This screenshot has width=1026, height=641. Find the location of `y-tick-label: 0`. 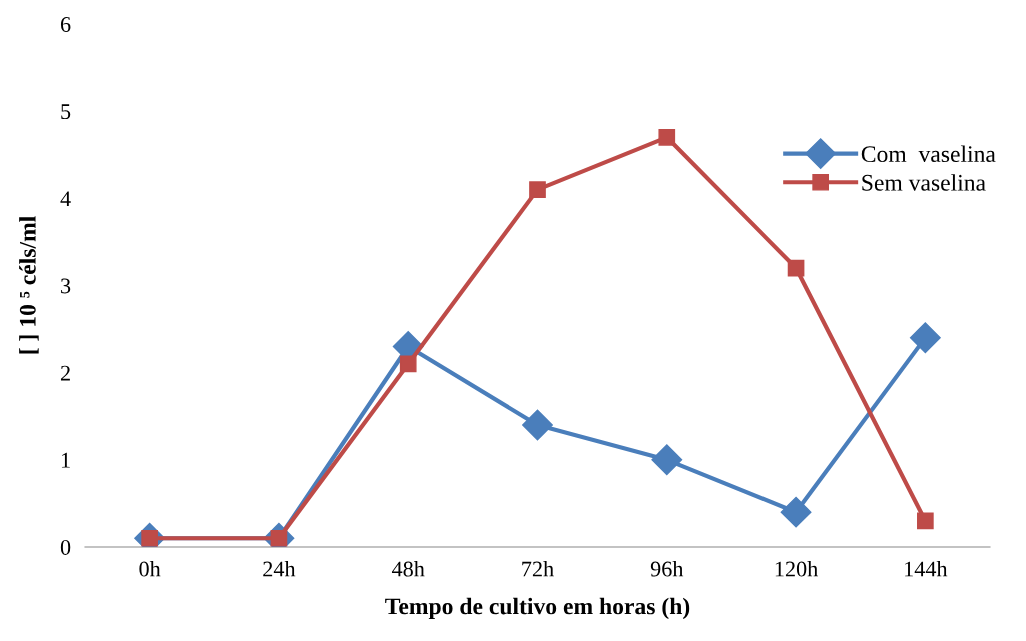

y-tick-label: 0 is located at coordinates (65, 547).